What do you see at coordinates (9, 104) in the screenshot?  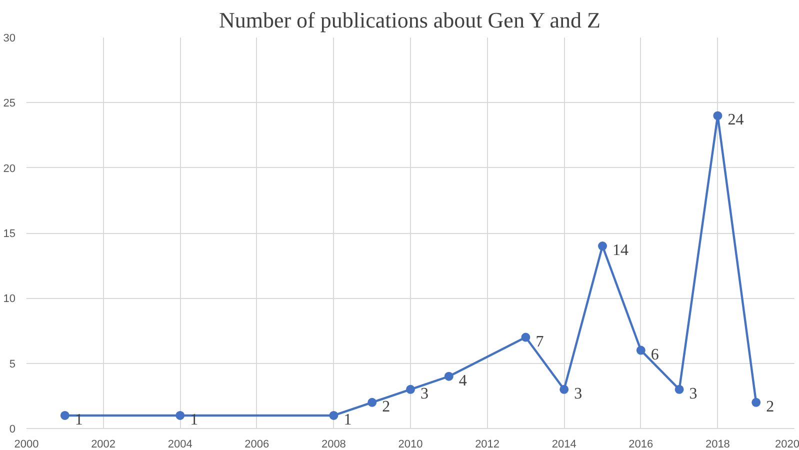 I see `y-tick-label: 25` at bounding box center [9, 104].